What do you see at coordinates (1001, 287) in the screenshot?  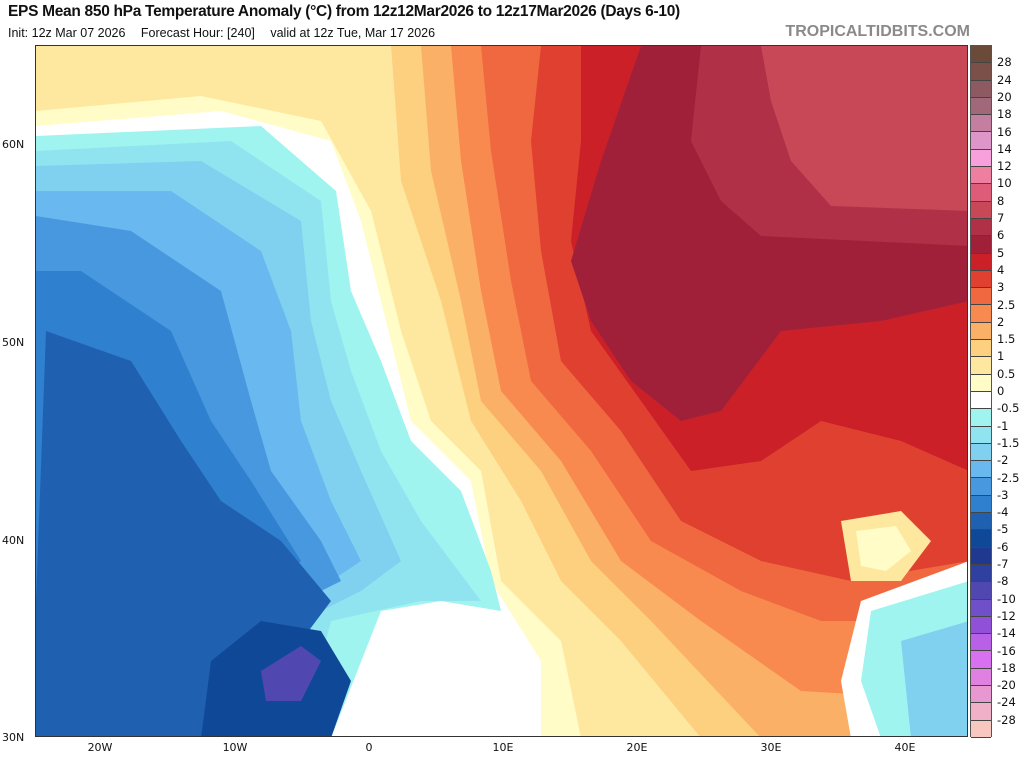 I see `colorbar-label: 3` at bounding box center [1001, 287].